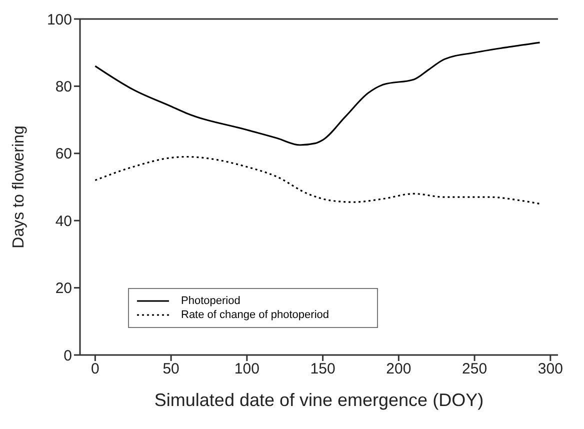 The width and height of the screenshot is (584, 429). Describe the element at coordinates (399, 369) in the screenshot. I see `x-tick-label: 200` at that location.